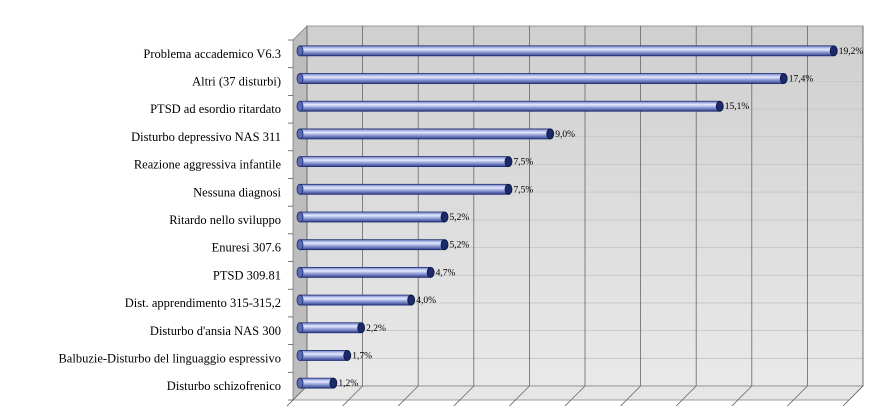 Image resolution: width=872 pixels, height=413 pixels. I want to click on category-label: Altri (37 disturbi), so click(236, 82).